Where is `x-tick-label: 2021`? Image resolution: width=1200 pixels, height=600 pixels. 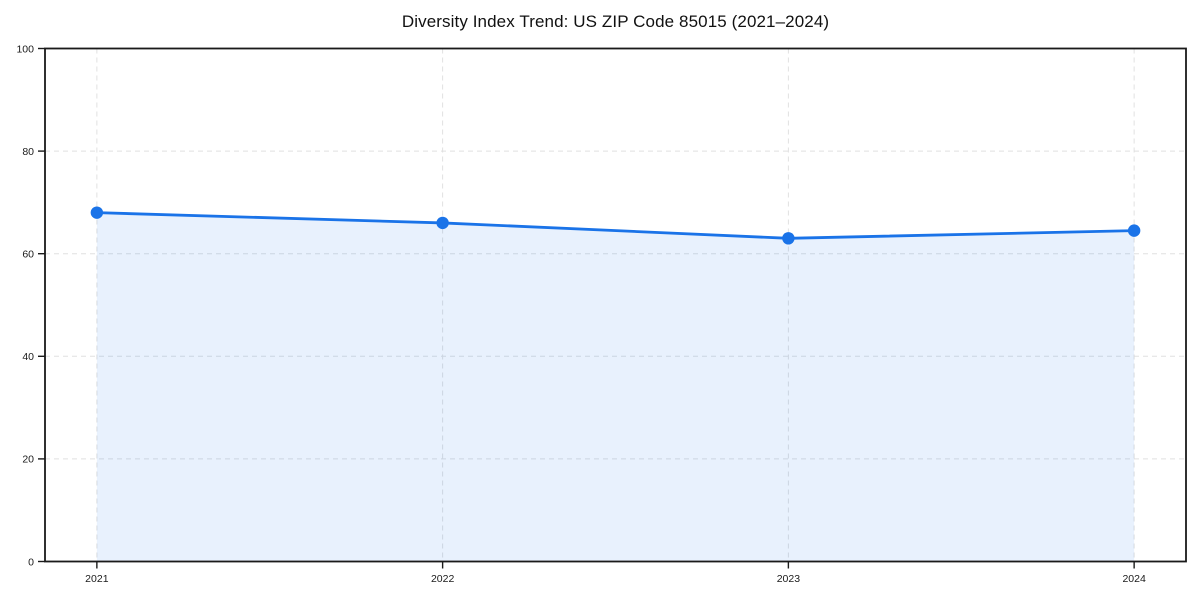 x-tick-label: 2021 is located at coordinates (97, 579).